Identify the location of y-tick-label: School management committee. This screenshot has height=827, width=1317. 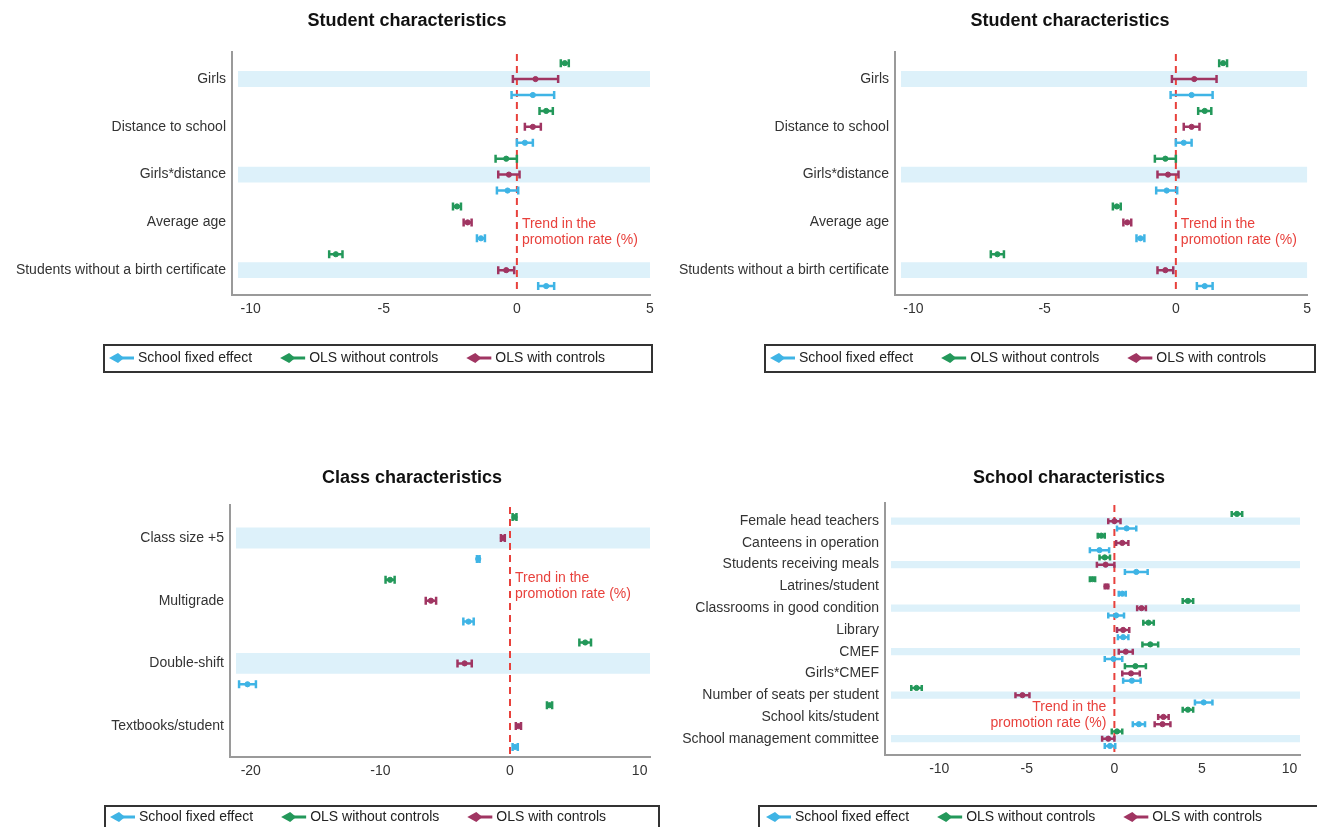
(781, 737).